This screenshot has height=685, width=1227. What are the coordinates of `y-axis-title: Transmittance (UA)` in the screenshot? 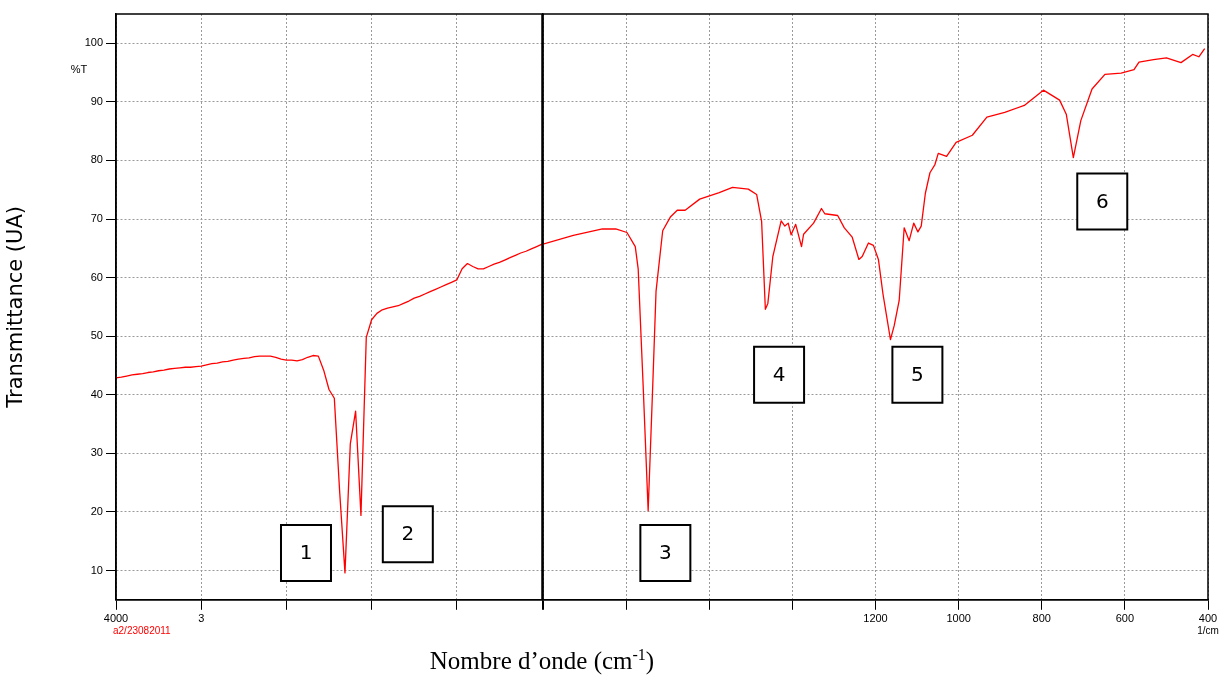 It's located at (15, 307).